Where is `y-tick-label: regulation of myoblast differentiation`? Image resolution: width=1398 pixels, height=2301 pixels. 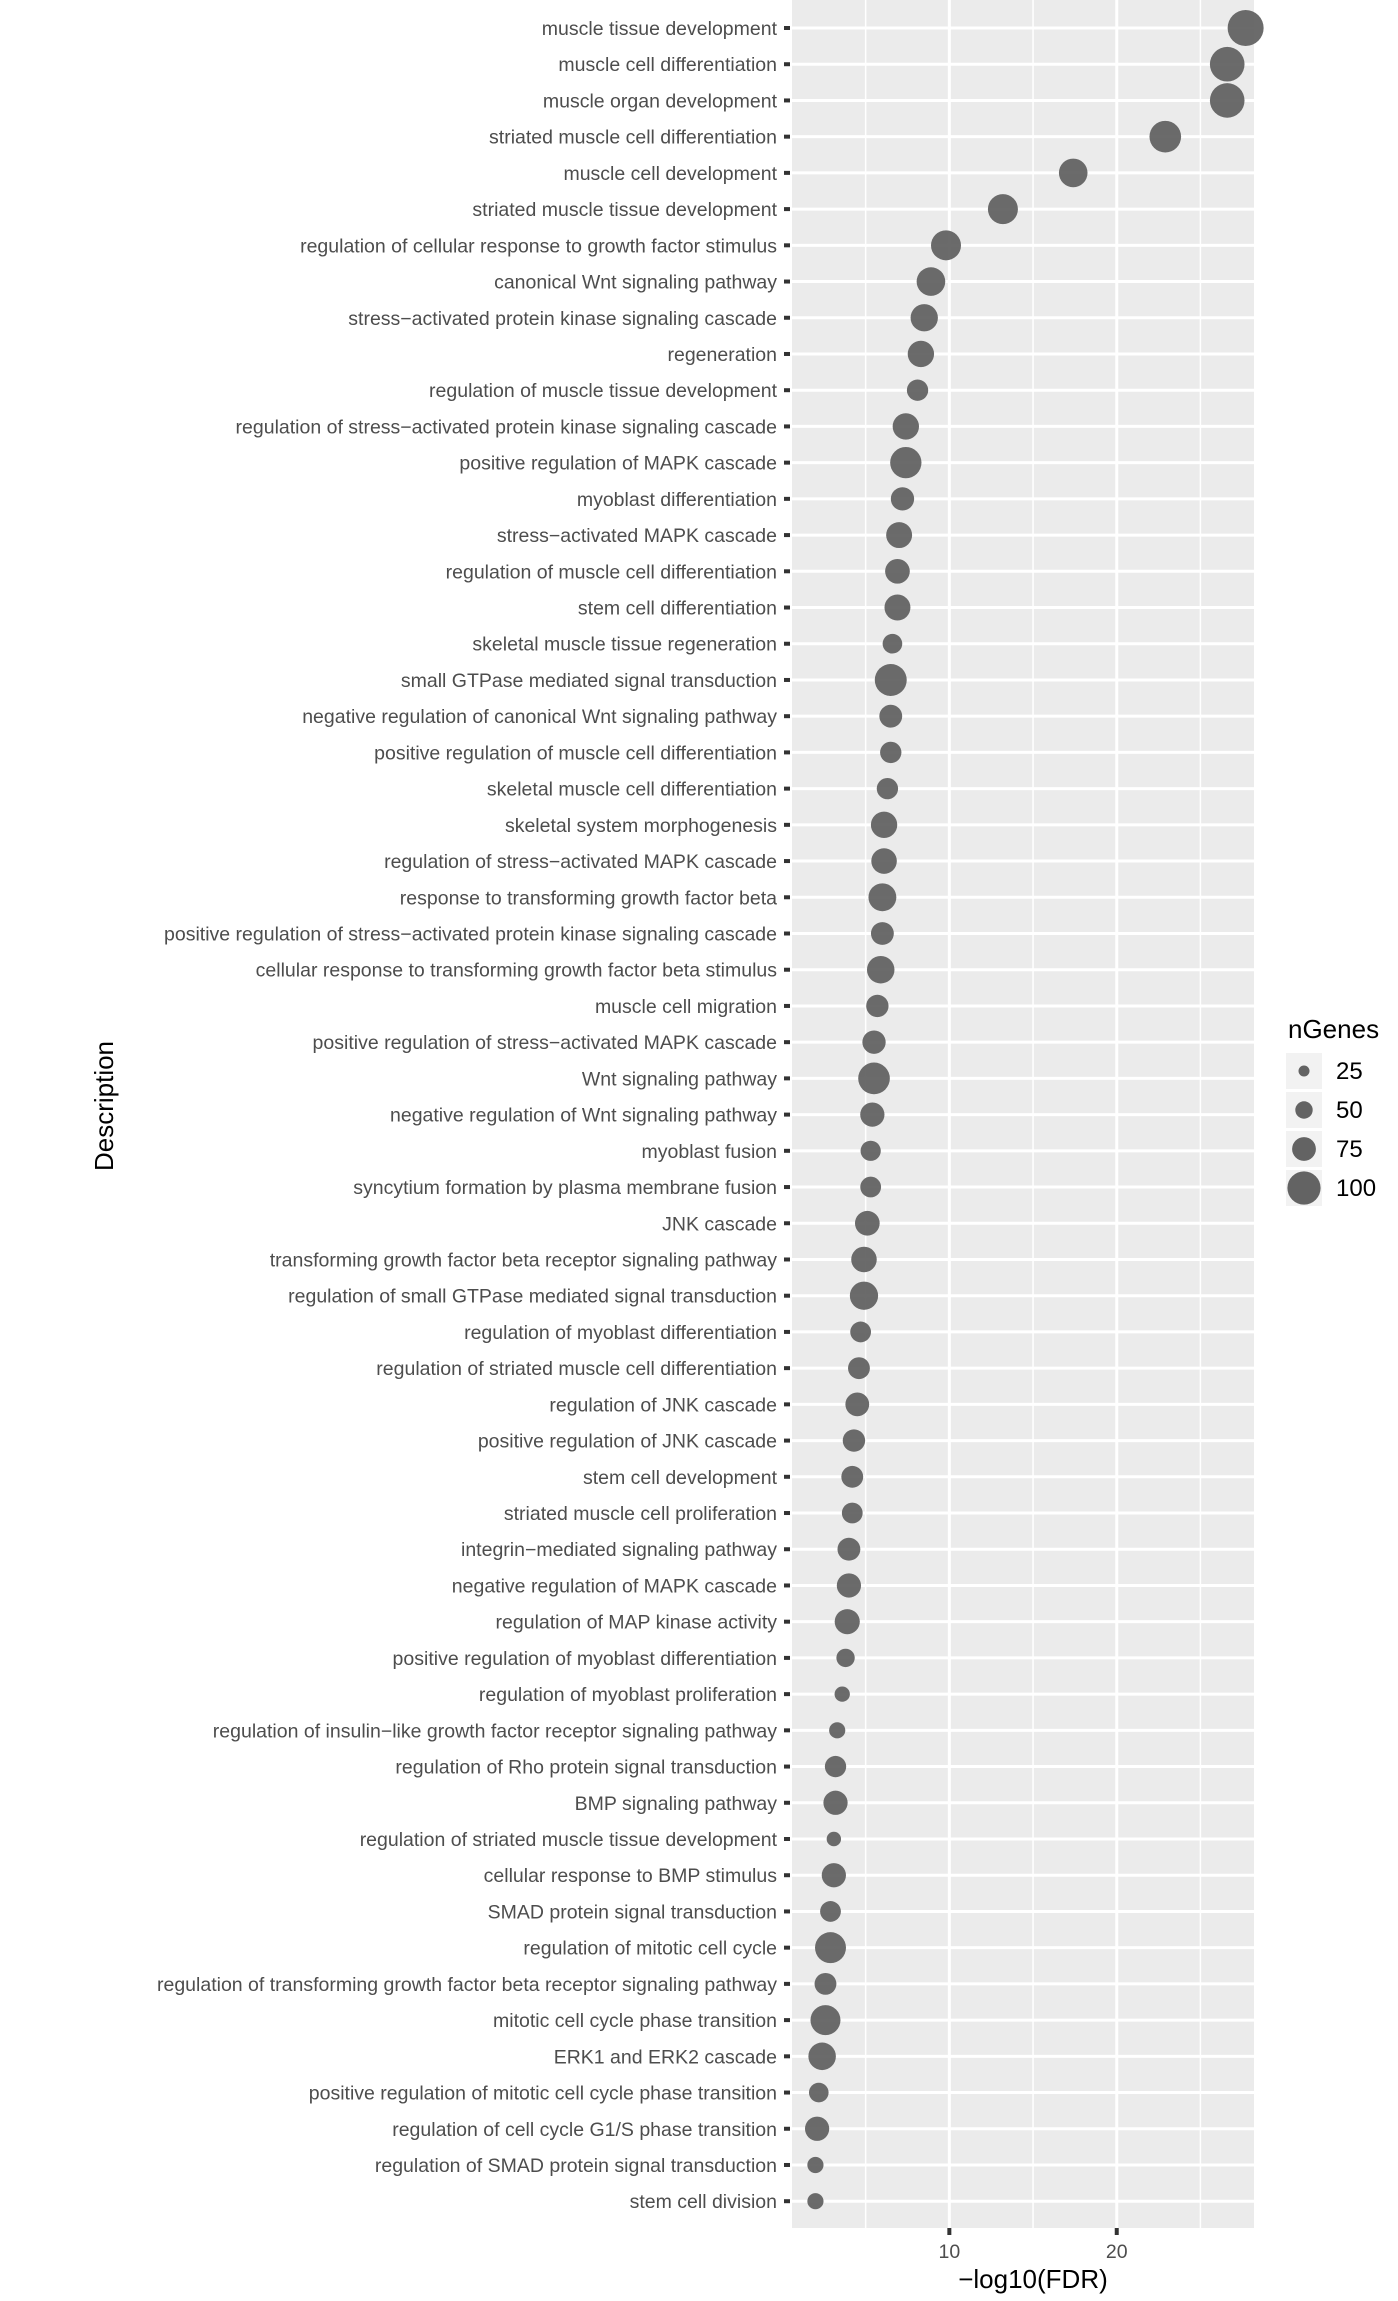
y-tick-label: regulation of myoblast differentiation is located at coordinates (620, 1333).